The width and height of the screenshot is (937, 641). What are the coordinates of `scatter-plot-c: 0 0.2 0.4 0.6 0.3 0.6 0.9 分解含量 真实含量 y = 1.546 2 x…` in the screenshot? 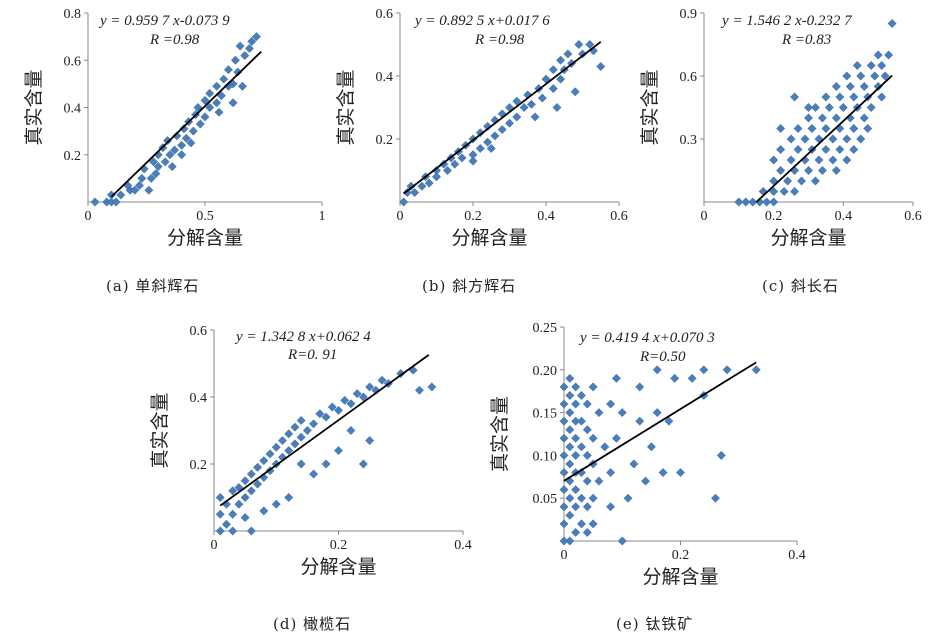 It's located at (780, 128).